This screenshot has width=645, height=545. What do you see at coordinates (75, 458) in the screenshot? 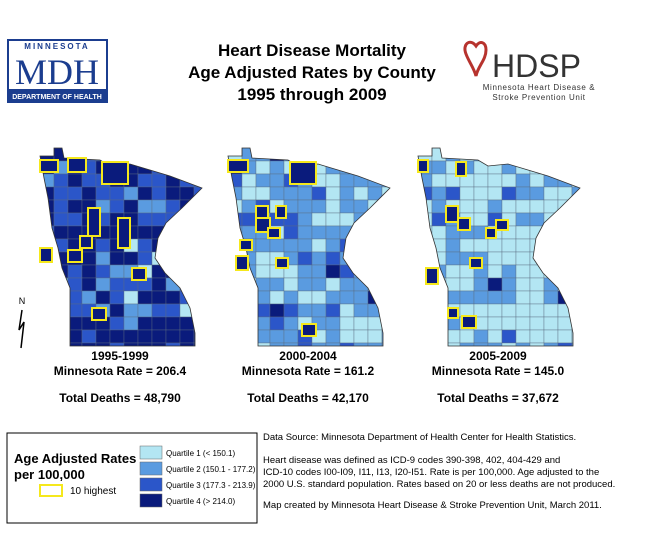
I see `legend-title: Age Adjusted Rates` at bounding box center [75, 458].